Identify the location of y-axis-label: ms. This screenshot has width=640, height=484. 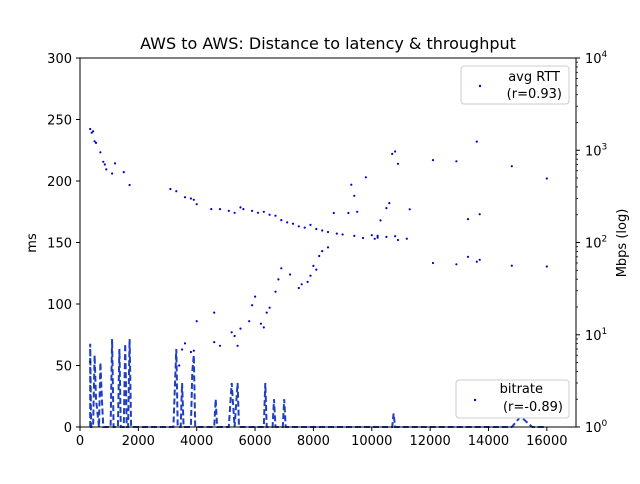
(32, 243).